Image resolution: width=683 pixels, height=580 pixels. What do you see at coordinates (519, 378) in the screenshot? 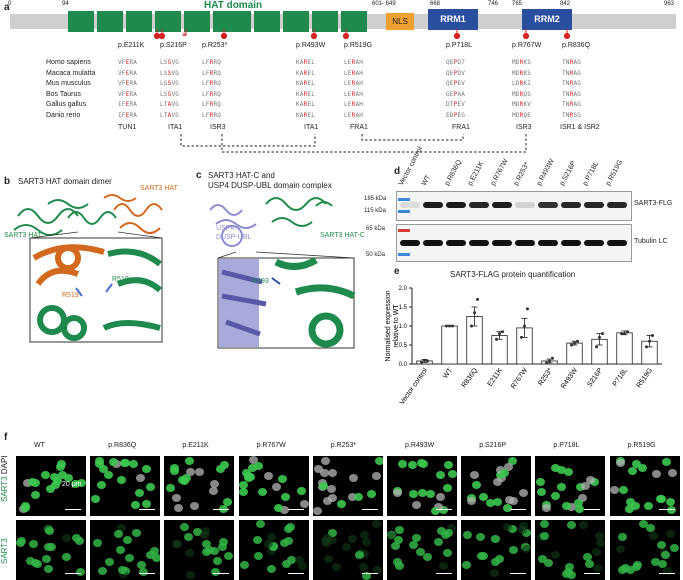
I see `x-tick-label: R767W` at bounding box center [519, 378].